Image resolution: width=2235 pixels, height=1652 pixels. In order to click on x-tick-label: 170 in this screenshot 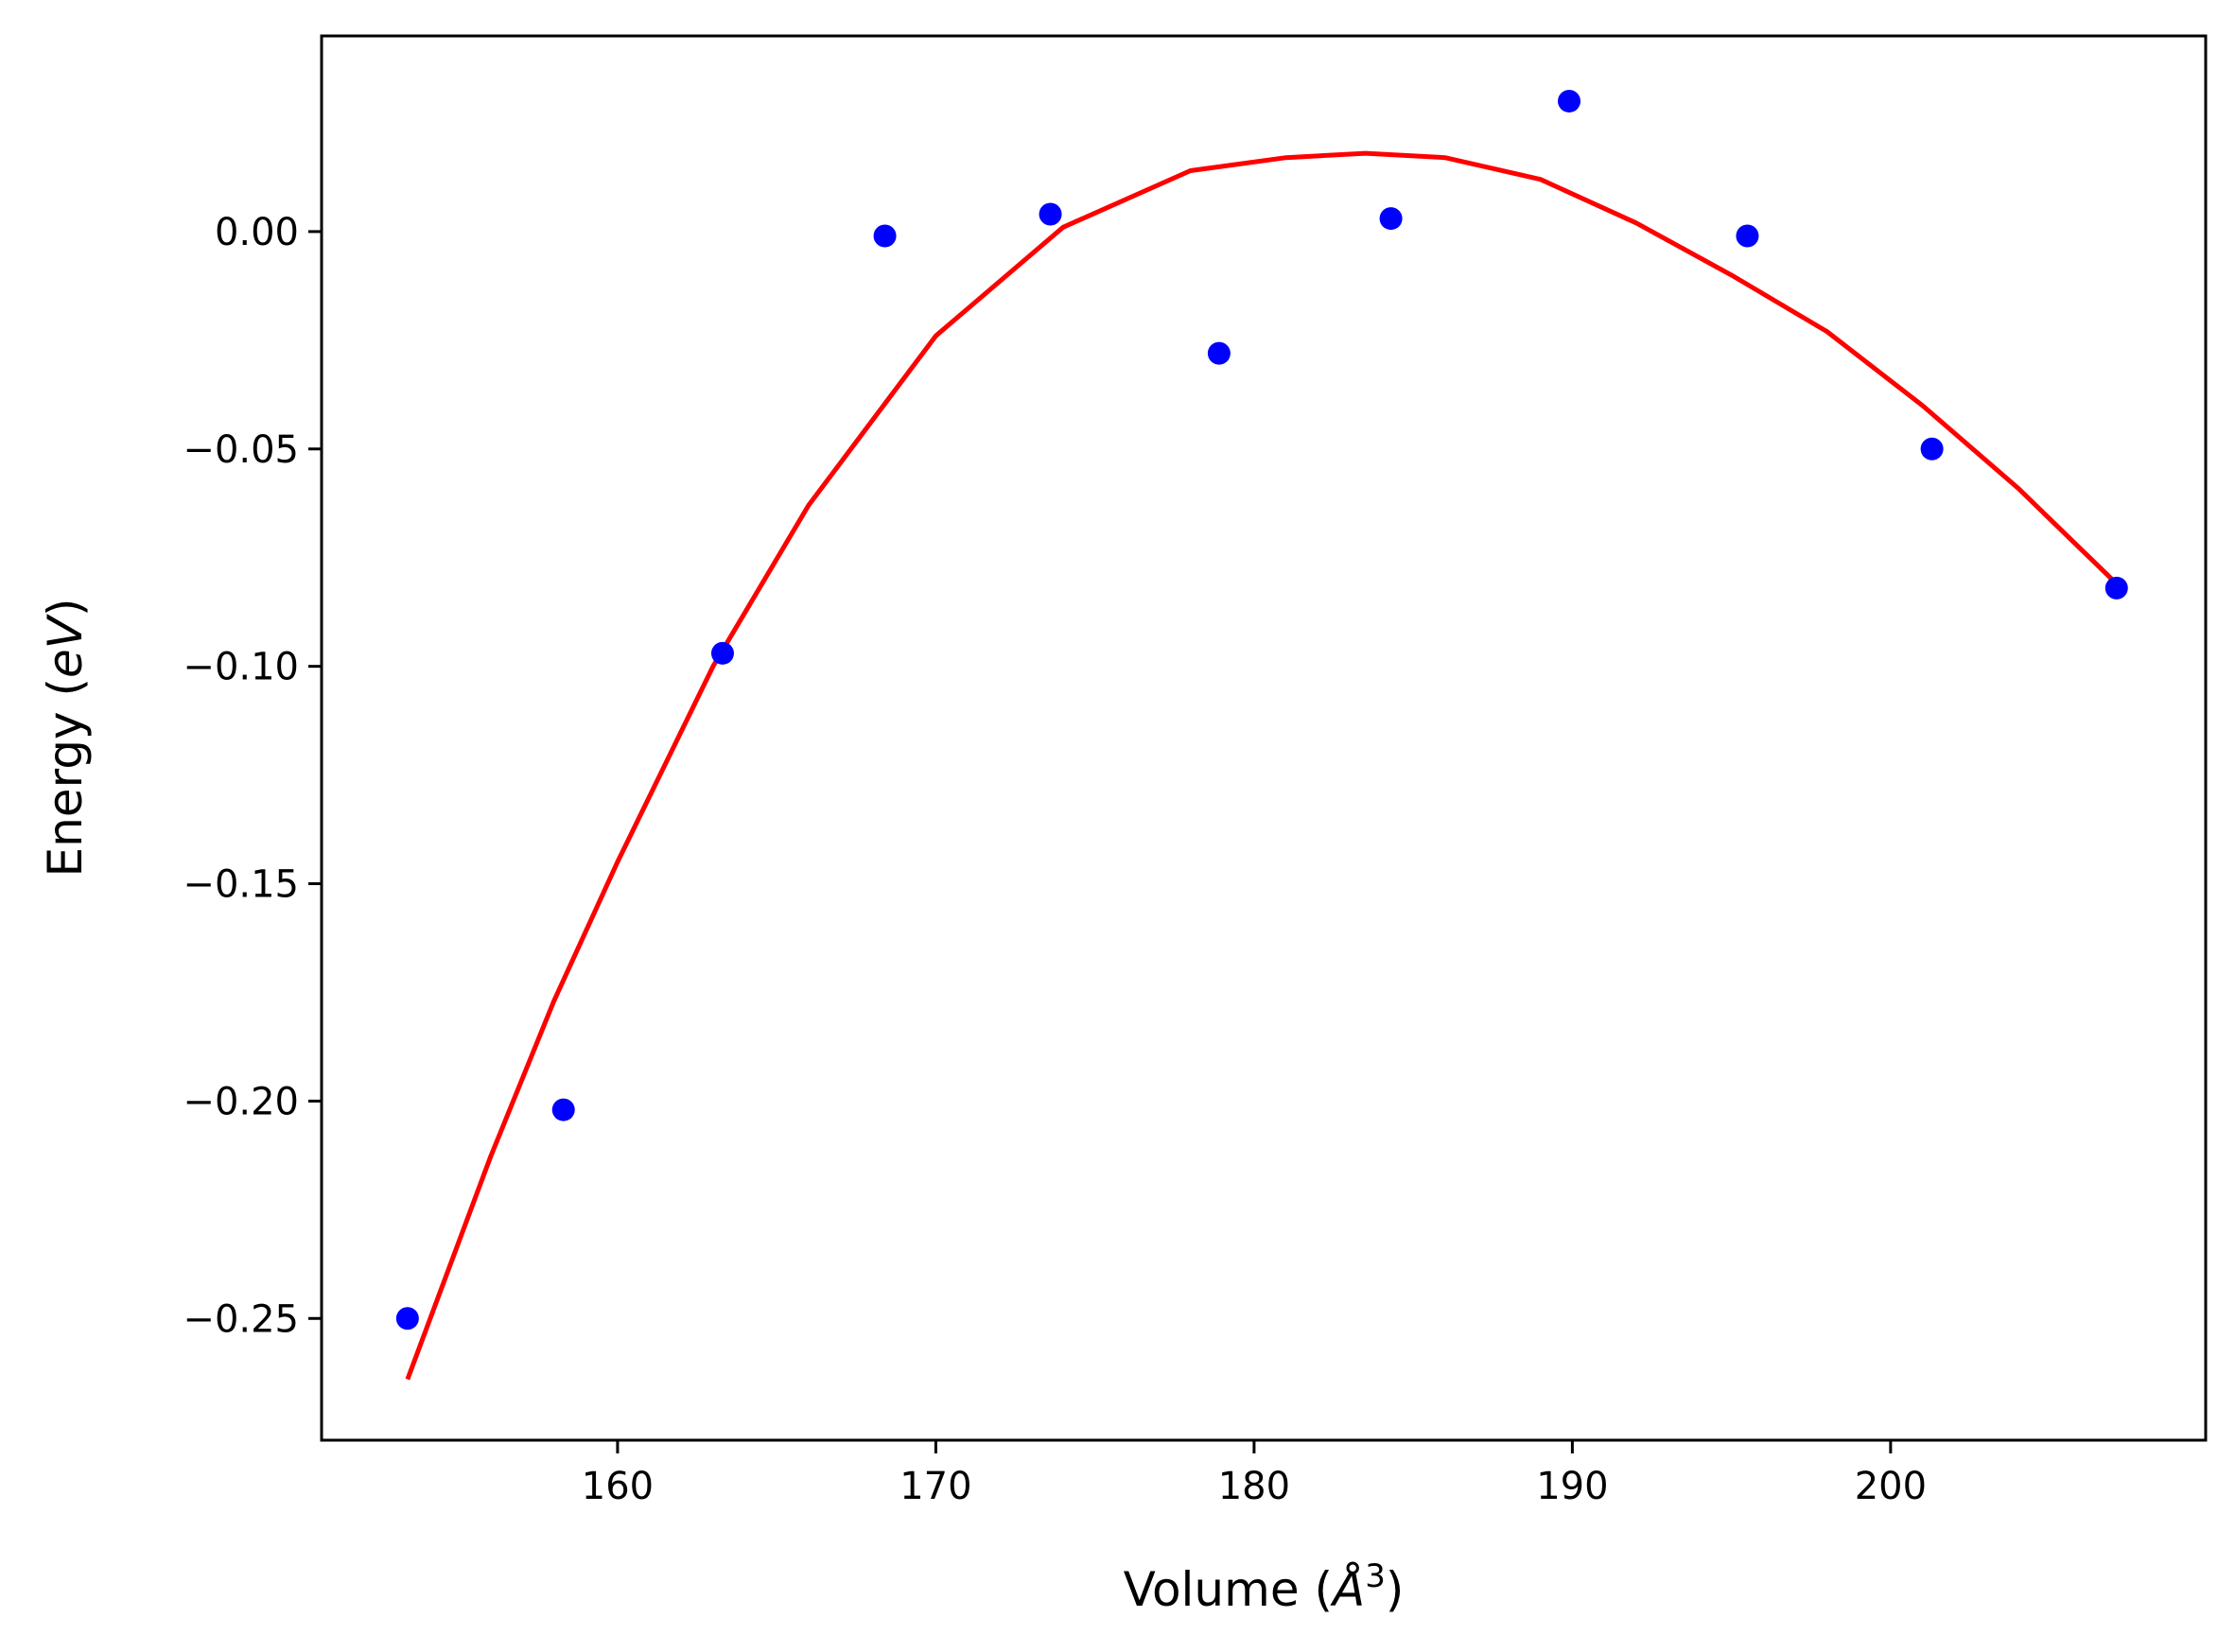, I will do `click(935, 1487)`.